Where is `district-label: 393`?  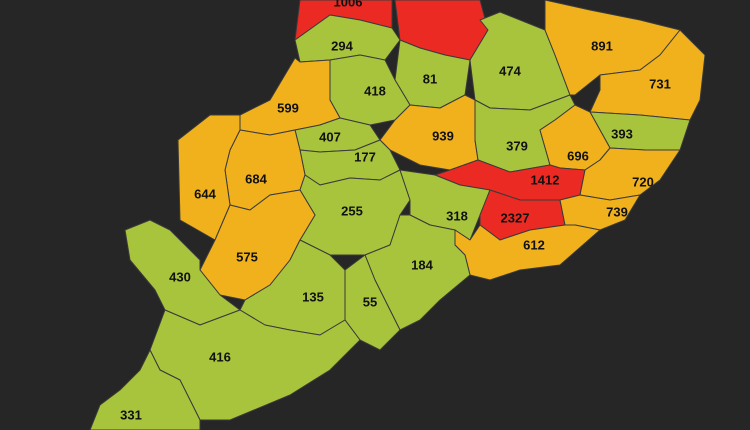 district-label: 393 is located at coordinates (622, 133).